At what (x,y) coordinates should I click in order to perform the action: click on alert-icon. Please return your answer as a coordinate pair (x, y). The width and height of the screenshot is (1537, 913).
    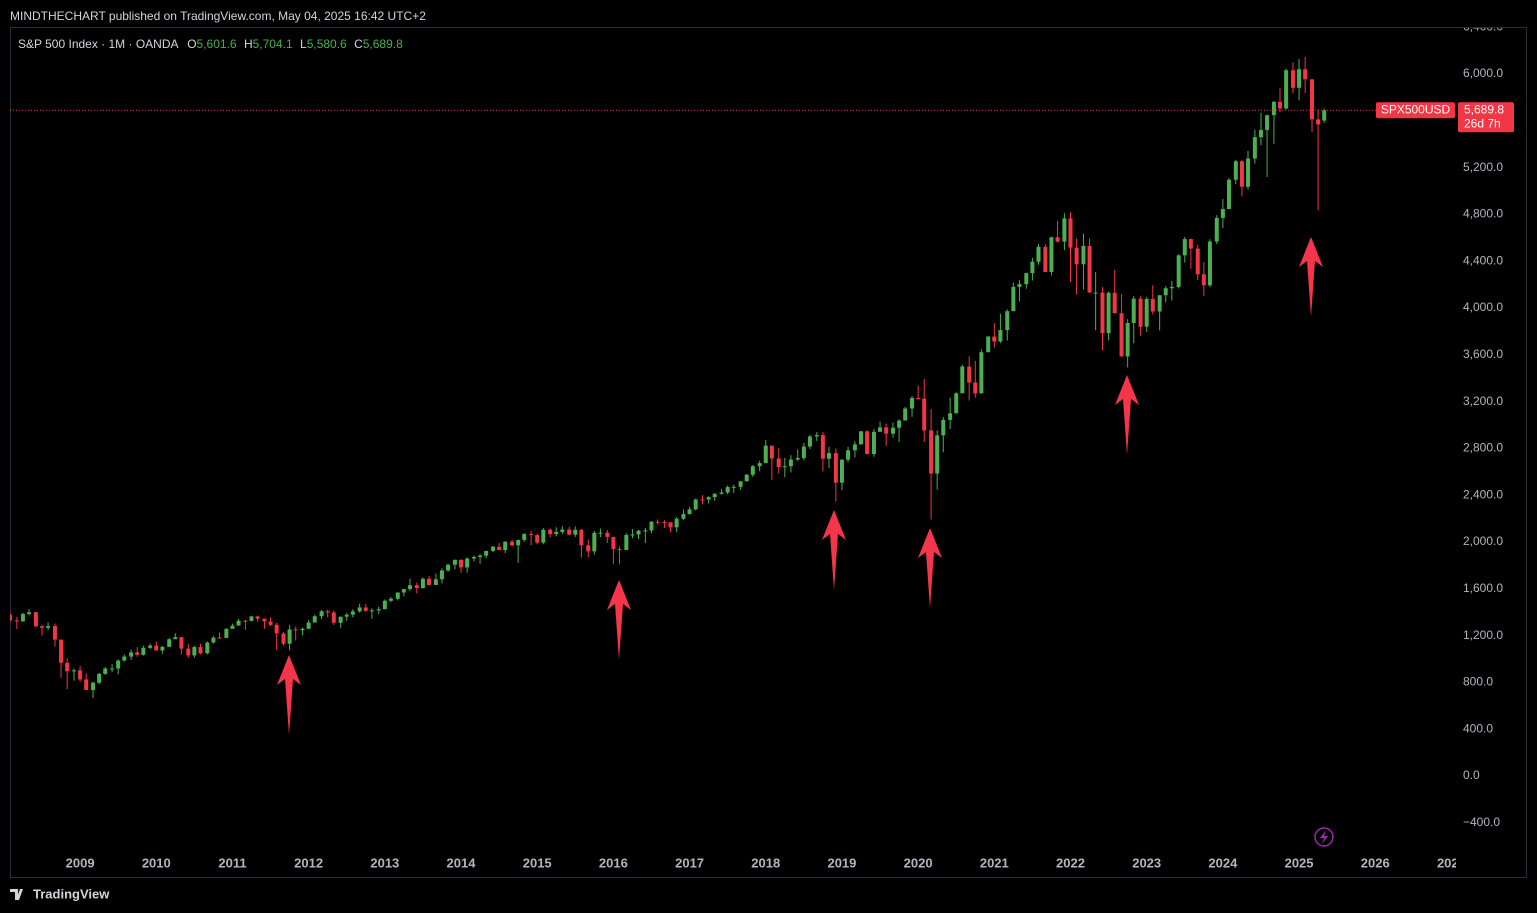
    Looking at the image, I should click on (1324, 837).